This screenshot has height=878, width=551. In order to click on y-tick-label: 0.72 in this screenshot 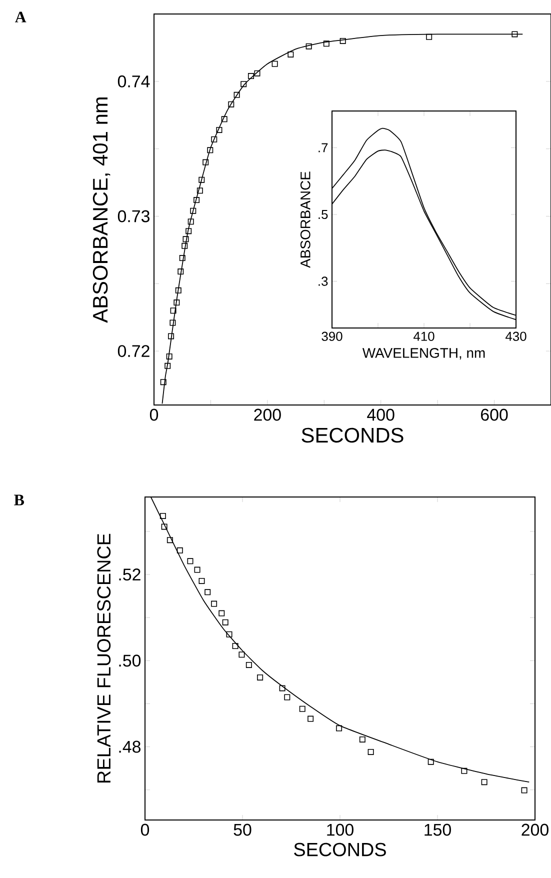, I will do `click(134, 351)`.